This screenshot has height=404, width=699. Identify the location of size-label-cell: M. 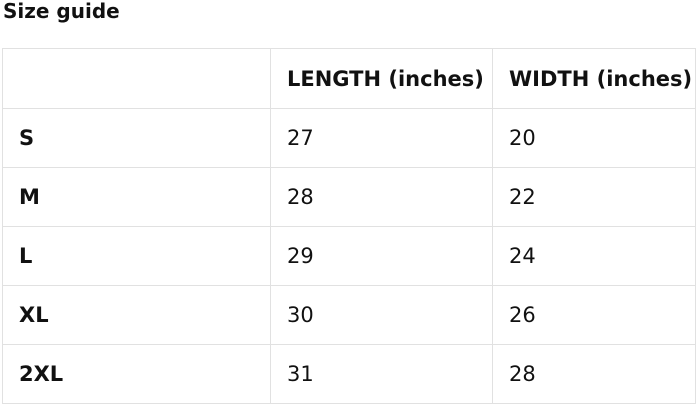
(136, 197).